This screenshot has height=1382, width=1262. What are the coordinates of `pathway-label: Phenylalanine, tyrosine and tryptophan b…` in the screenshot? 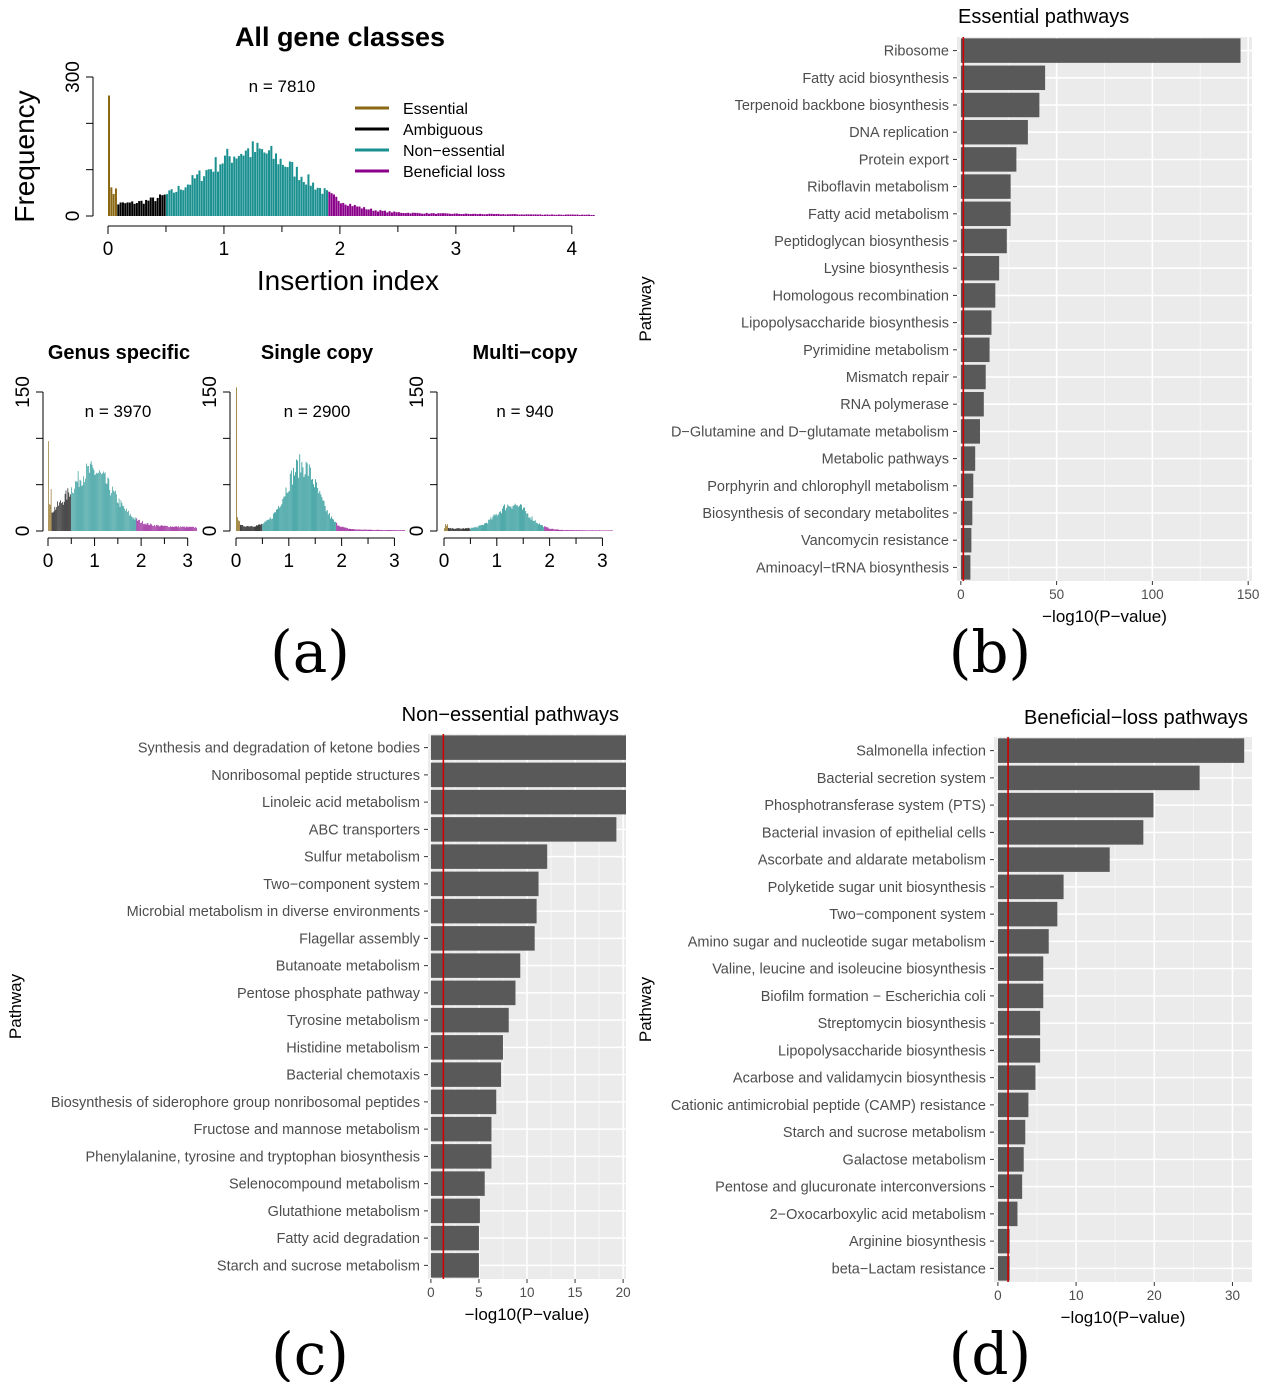 It's located at (252, 1157).